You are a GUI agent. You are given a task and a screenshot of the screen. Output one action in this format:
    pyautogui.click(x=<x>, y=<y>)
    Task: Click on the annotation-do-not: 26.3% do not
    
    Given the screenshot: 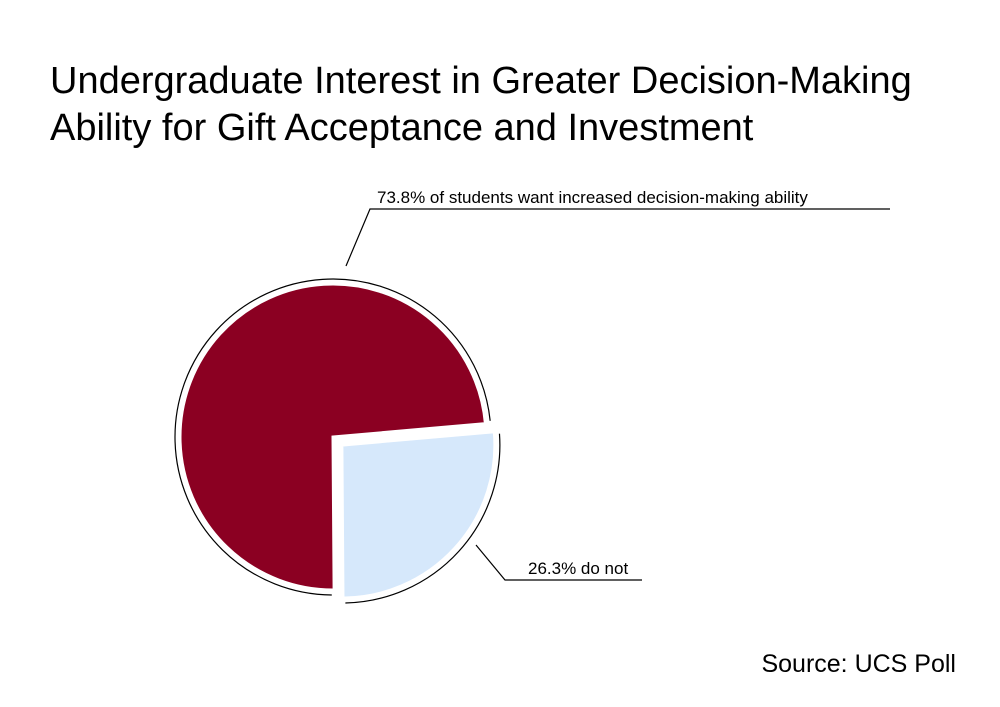 What is the action you would take?
    pyautogui.click(x=558, y=562)
    